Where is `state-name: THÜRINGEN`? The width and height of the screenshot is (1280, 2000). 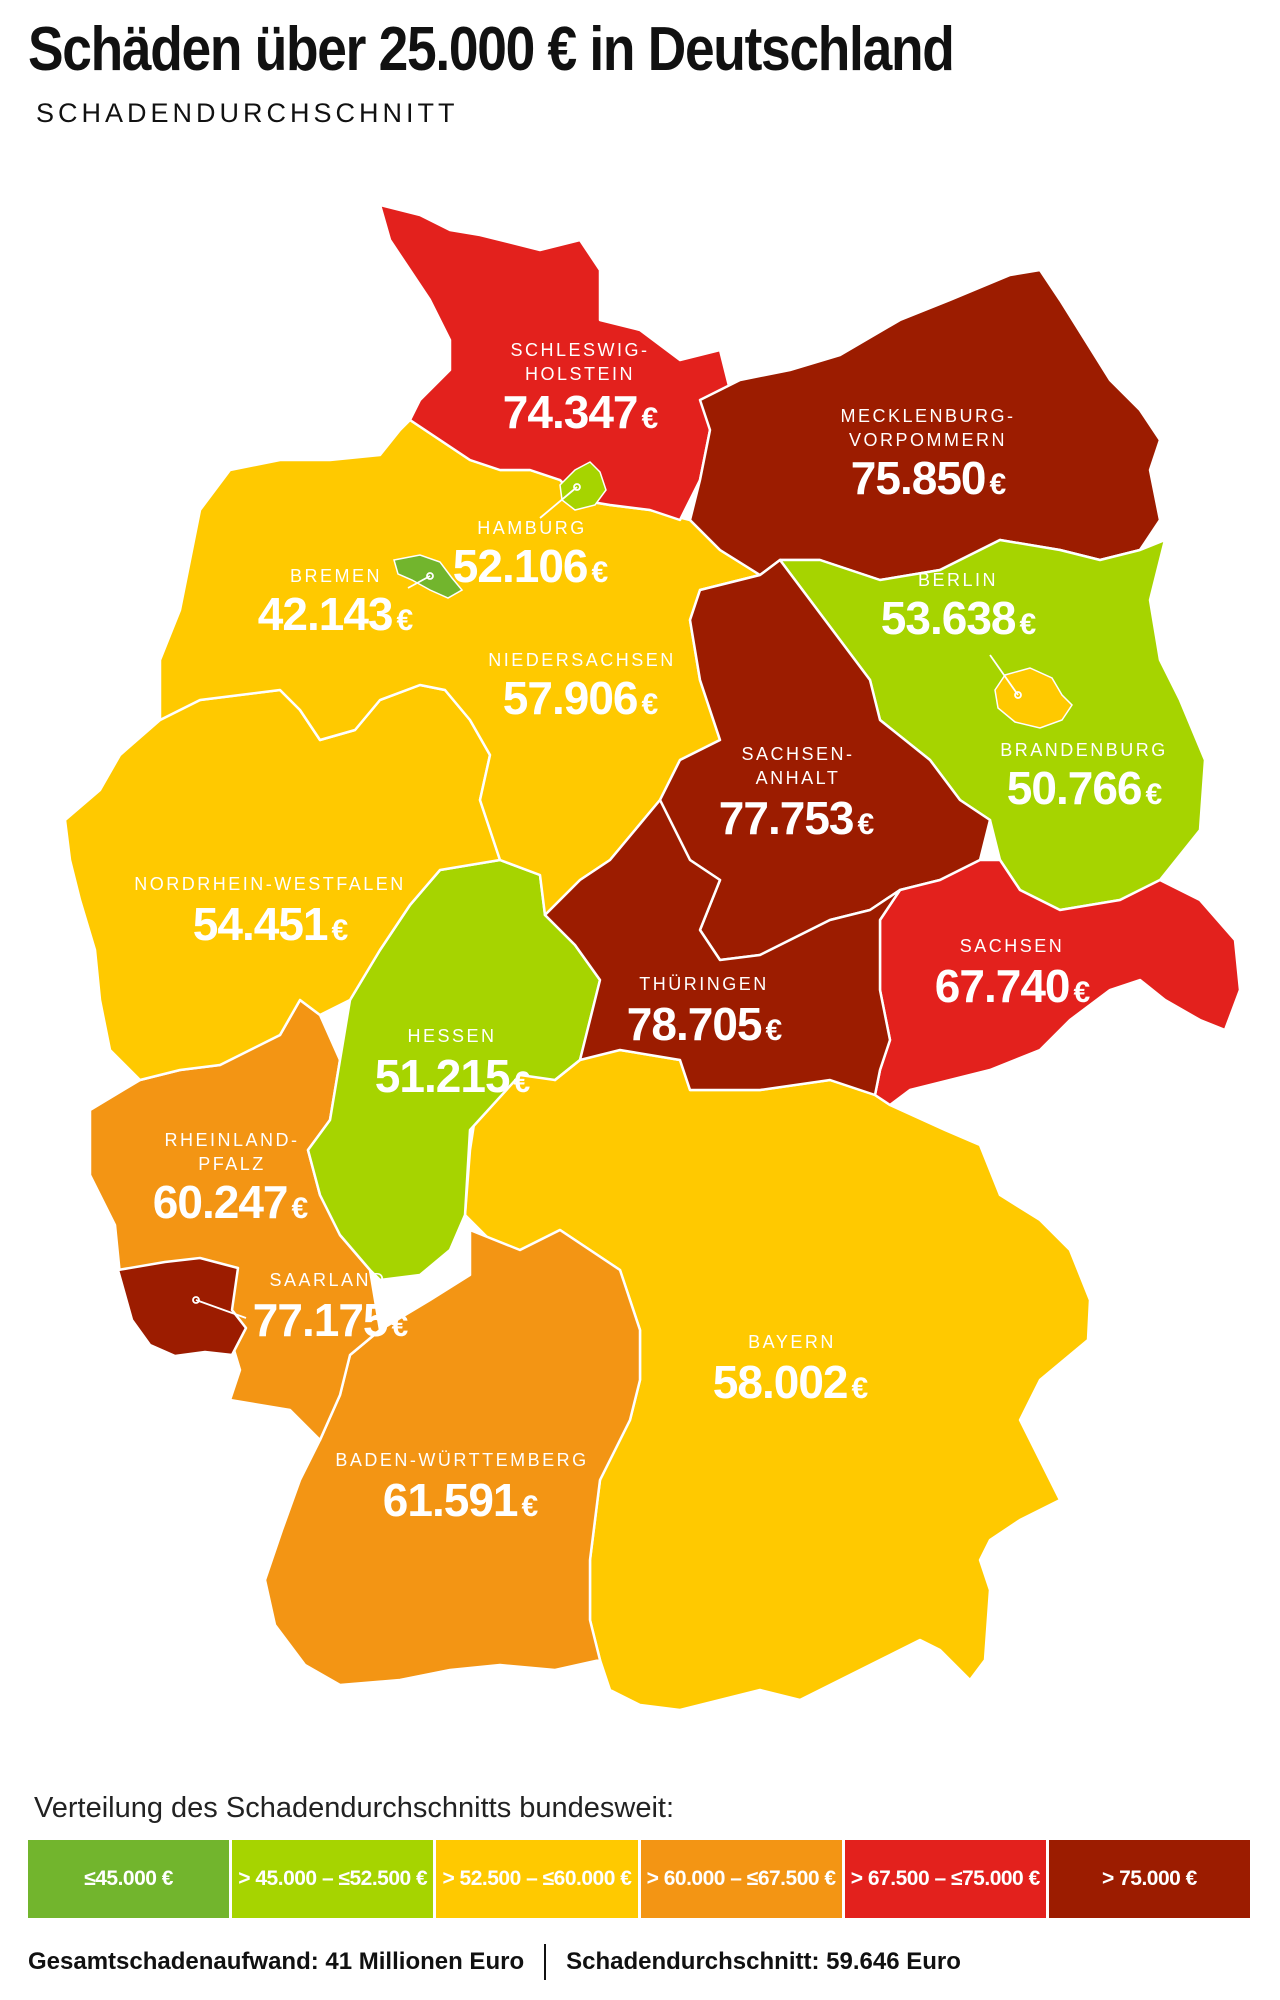 state-name: THÜRINGEN is located at coordinates (704, 984).